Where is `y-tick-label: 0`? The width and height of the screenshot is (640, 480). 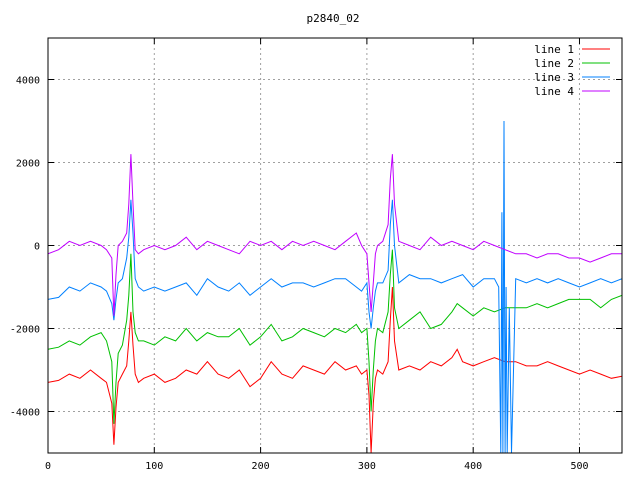
y-tick-label: 0 is located at coordinates (37, 247).